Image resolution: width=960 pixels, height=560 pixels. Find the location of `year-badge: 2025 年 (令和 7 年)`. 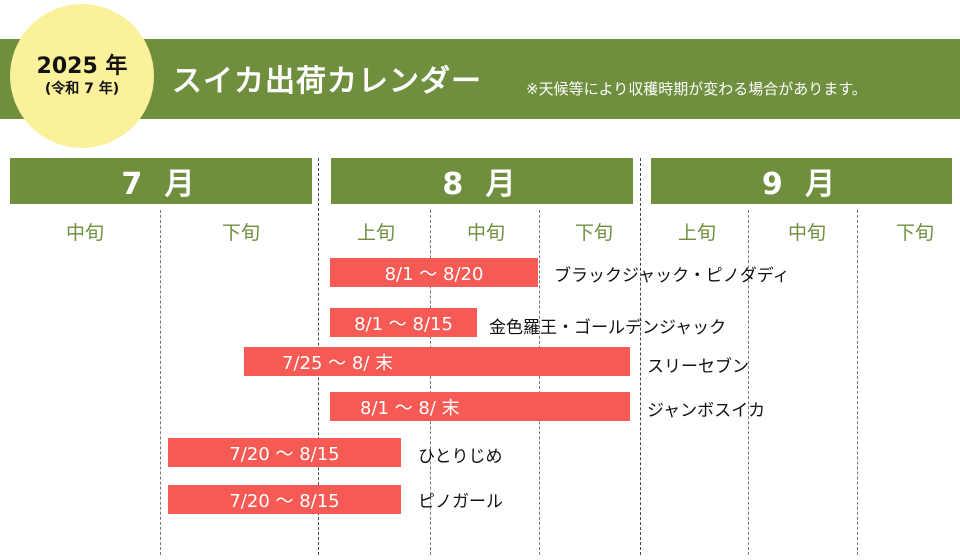

year-badge: 2025 年 (令和 7 年) is located at coordinates (82, 76).